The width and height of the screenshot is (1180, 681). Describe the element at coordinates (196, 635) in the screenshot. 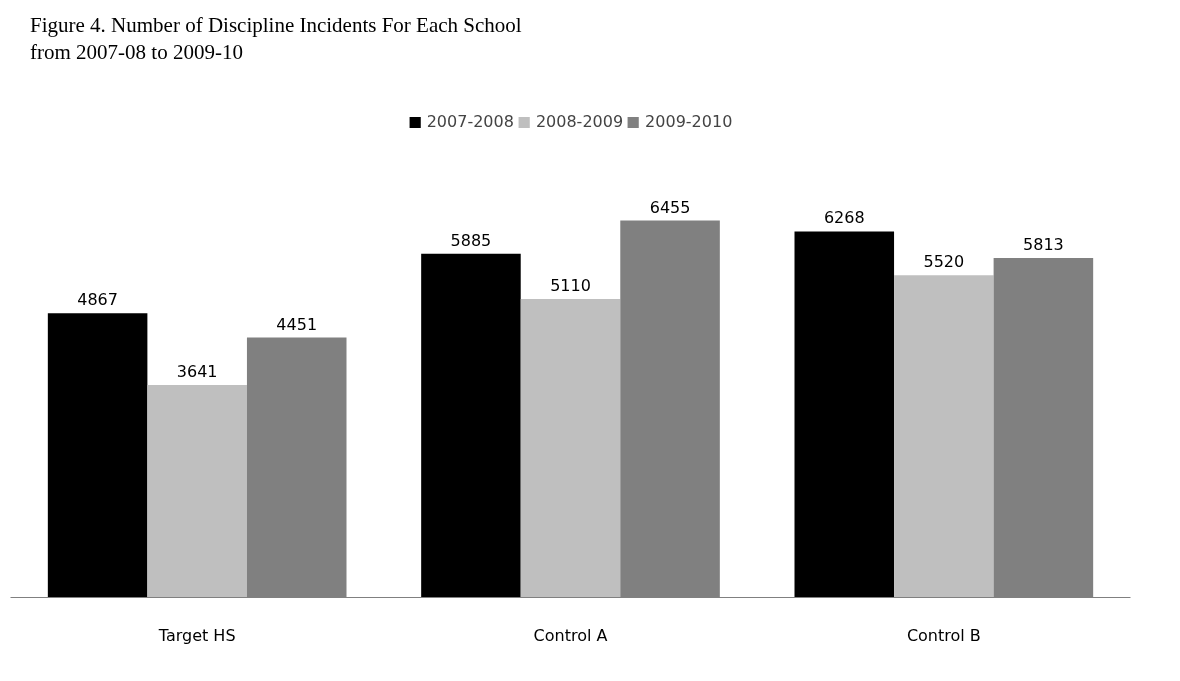

I see `x-tick-label: Target HS` at that location.